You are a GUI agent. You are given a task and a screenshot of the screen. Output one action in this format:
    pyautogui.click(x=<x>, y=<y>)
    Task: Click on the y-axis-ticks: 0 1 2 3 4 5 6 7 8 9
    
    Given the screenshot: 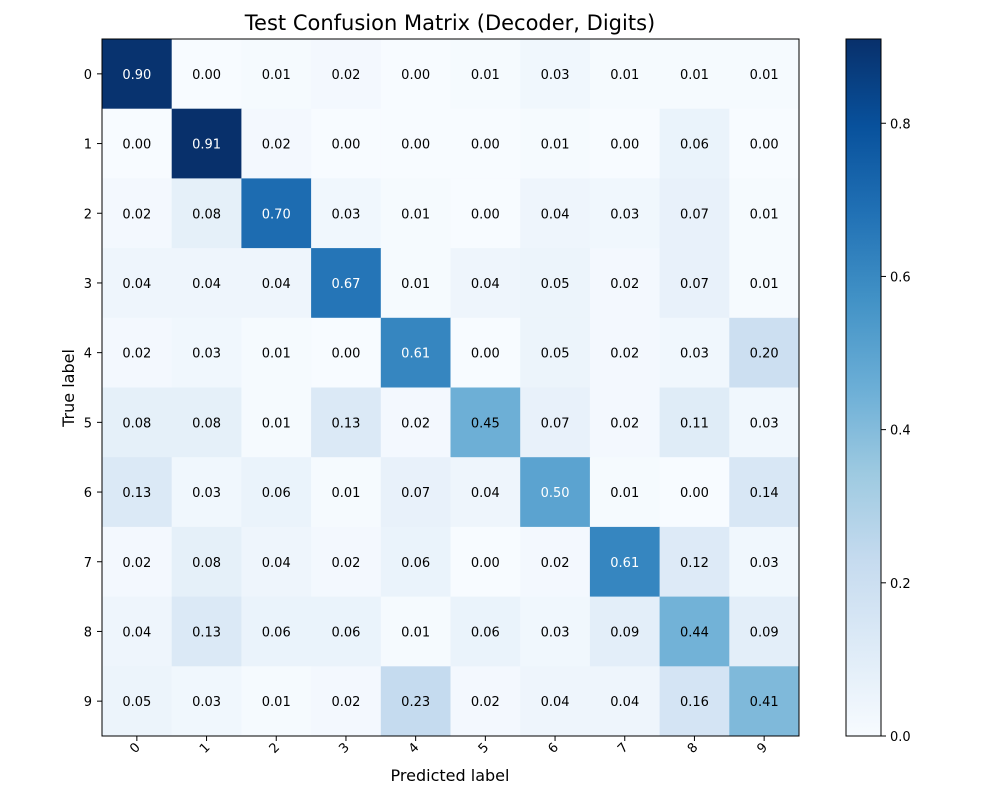 What is the action you would take?
    pyautogui.click(x=93, y=389)
    